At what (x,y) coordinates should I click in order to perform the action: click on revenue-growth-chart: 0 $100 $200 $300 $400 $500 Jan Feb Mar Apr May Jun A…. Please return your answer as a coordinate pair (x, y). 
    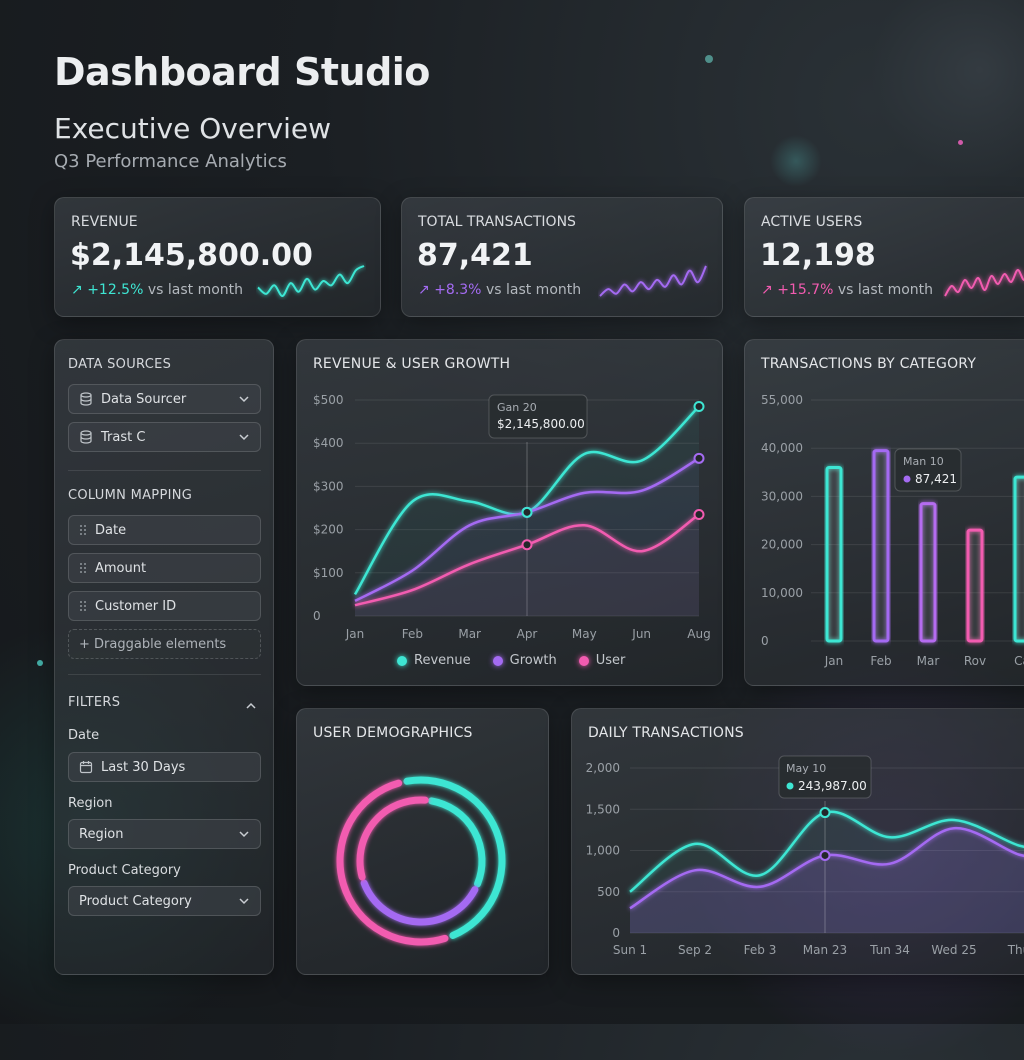
    Looking at the image, I should click on (512, 517).